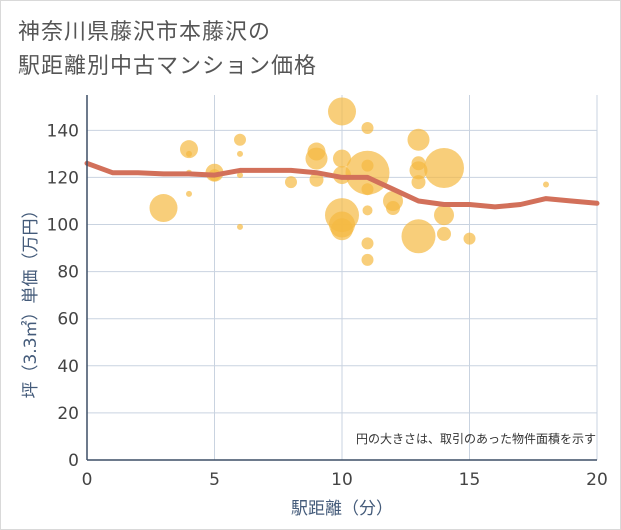 This screenshot has height=530, width=621. I want to click on x-axis-label: 駅距離（分）, so click(342, 509).